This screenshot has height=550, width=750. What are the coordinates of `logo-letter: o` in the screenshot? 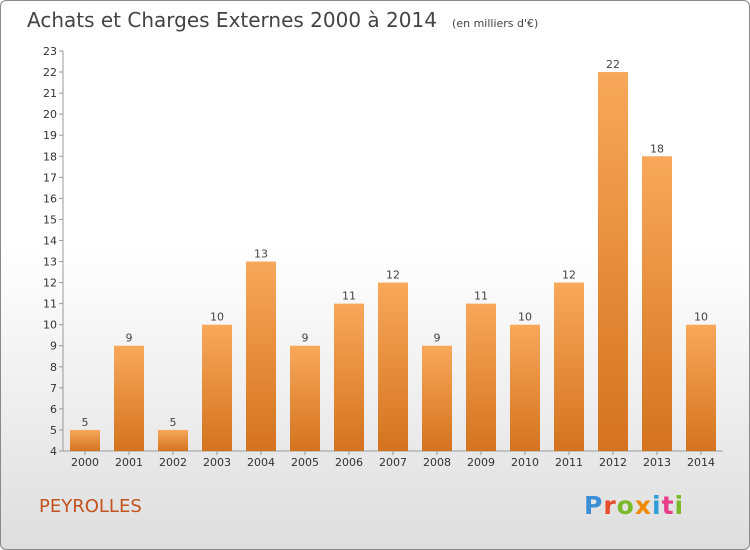 It's located at (625, 505).